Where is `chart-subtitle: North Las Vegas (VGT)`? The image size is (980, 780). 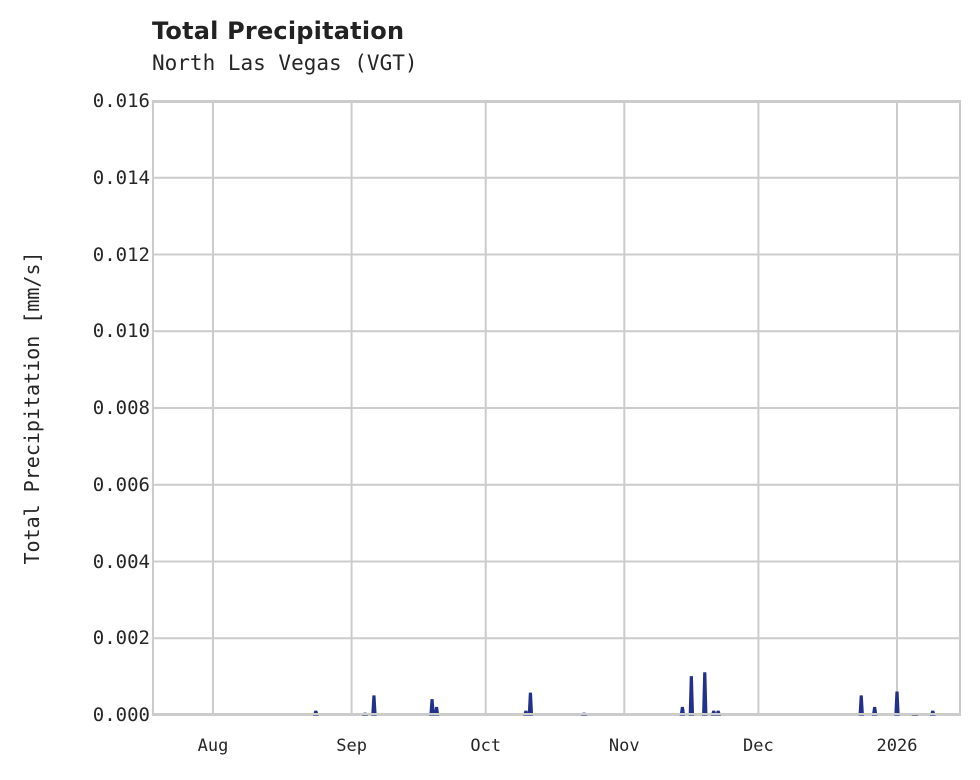 chart-subtitle: North Las Vegas (VGT) is located at coordinates (285, 63).